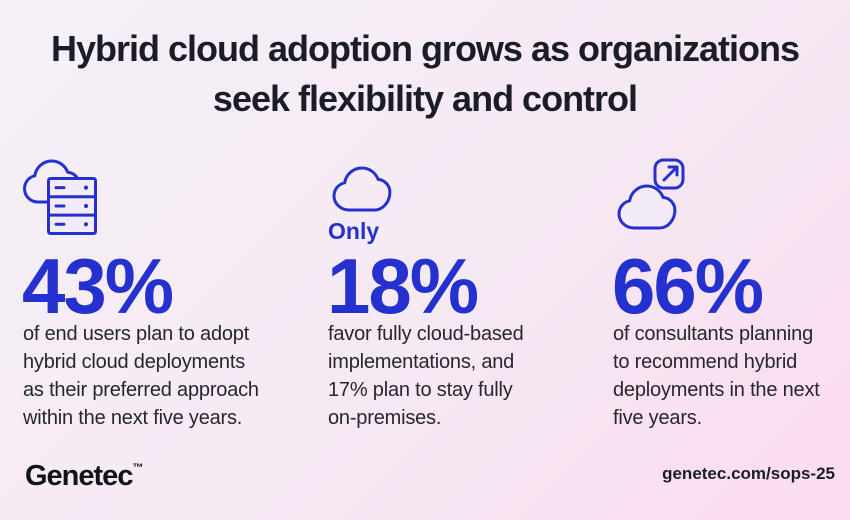 This screenshot has height=520, width=850. I want to click on brand-wordmark: Genetec, so click(79, 476).